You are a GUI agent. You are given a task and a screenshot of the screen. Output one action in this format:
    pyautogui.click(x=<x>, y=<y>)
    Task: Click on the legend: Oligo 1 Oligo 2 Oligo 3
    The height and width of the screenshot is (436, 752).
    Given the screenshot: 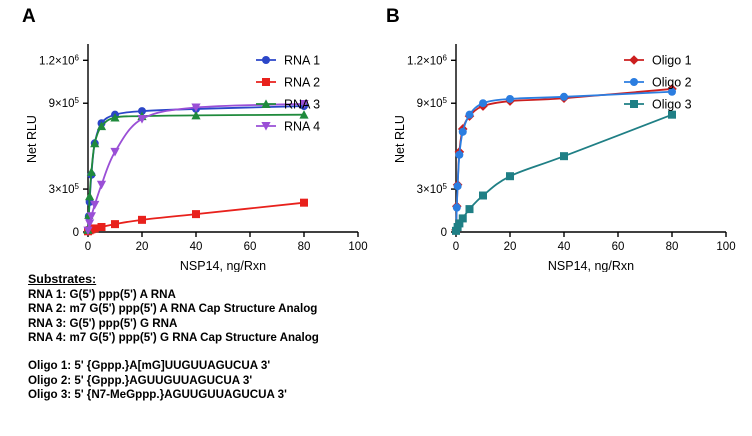 What is the action you would take?
    pyautogui.click(x=658, y=83)
    